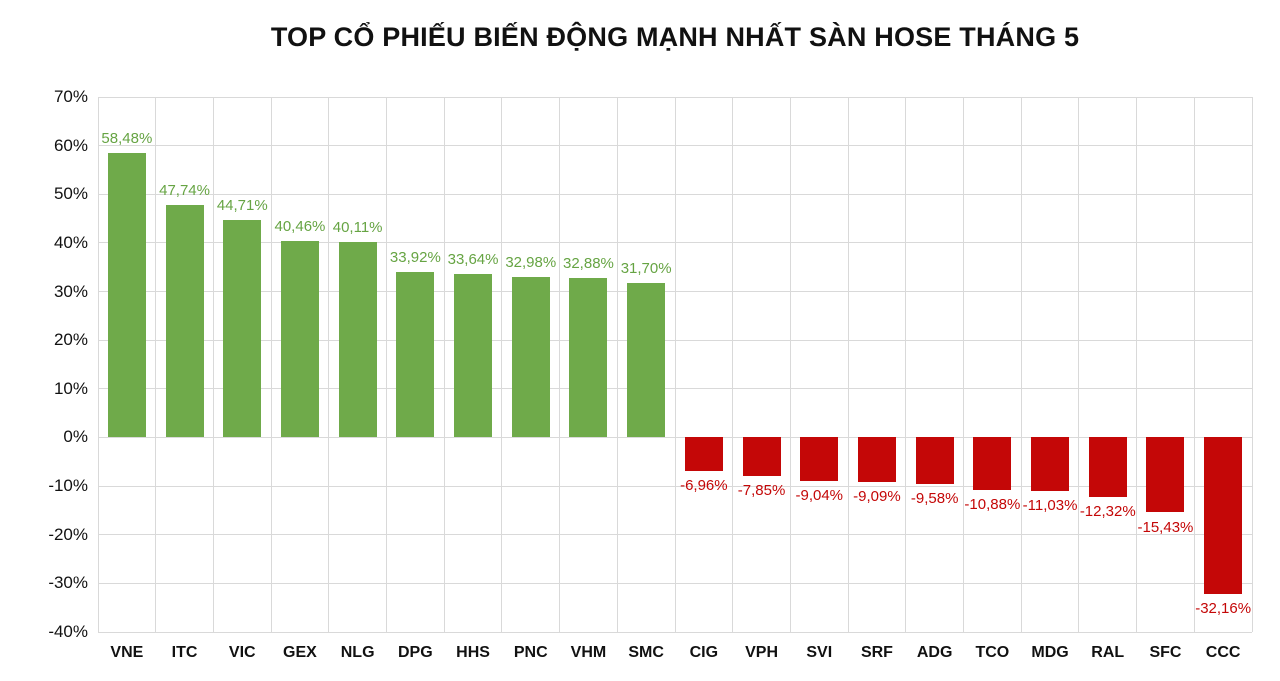  What do you see at coordinates (1107, 512) in the screenshot?
I see `value-label-RAL: -12,32%` at bounding box center [1107, 512].